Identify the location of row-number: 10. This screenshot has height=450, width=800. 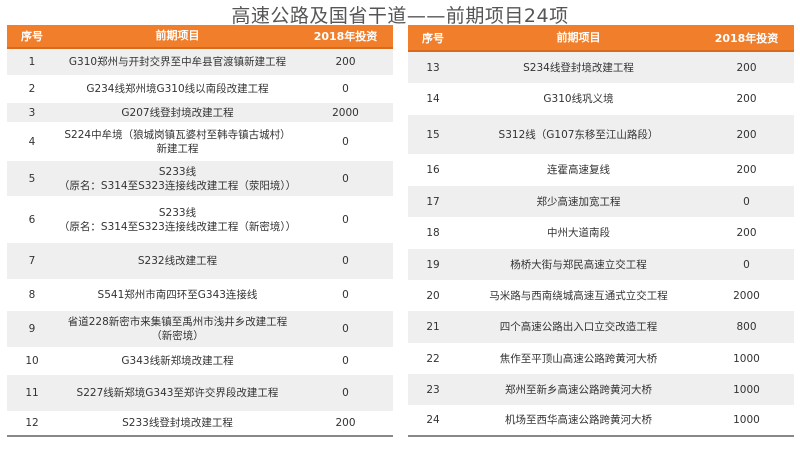
(32, 361).